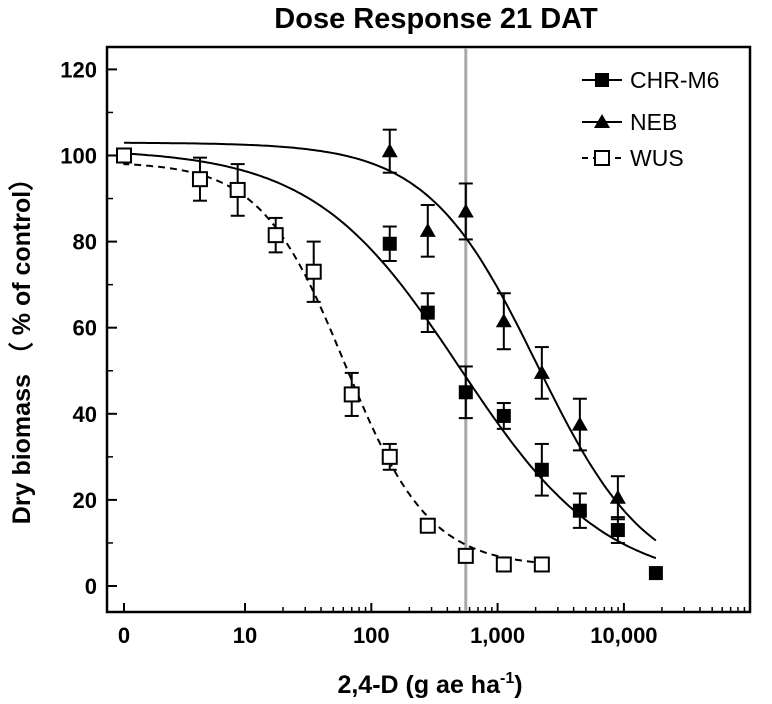  What do you see at coordinates (91, 586) in the screenshot?
I see `y-tick-label: 0` at bounding box center [91, 586].